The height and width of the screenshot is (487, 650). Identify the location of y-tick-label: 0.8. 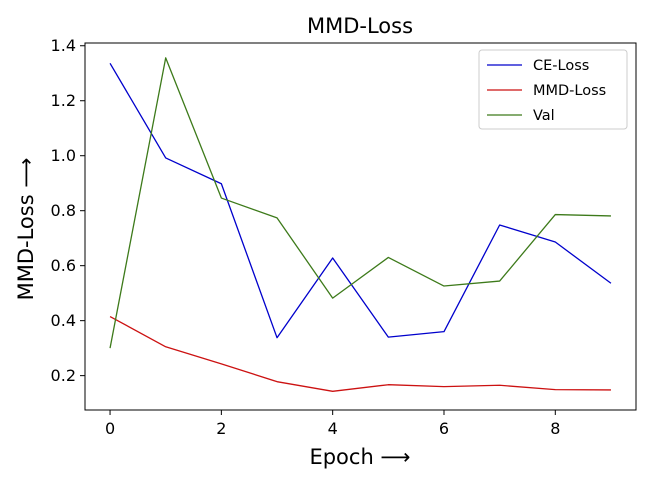
(63, 210).